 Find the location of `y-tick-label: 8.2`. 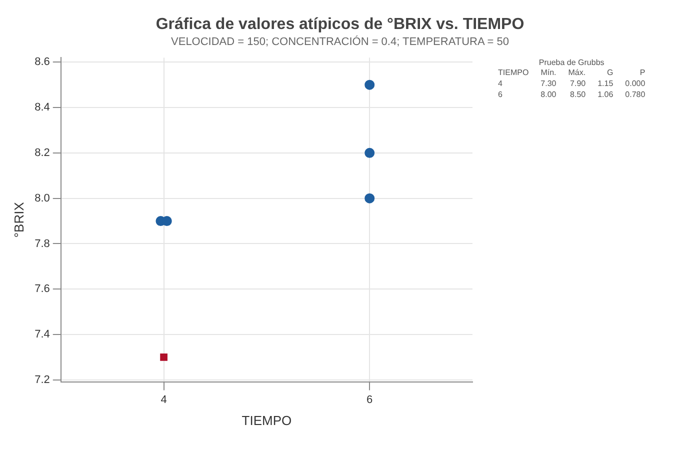

y-tick-label: 8.2 is located at coordinates (42, 152).